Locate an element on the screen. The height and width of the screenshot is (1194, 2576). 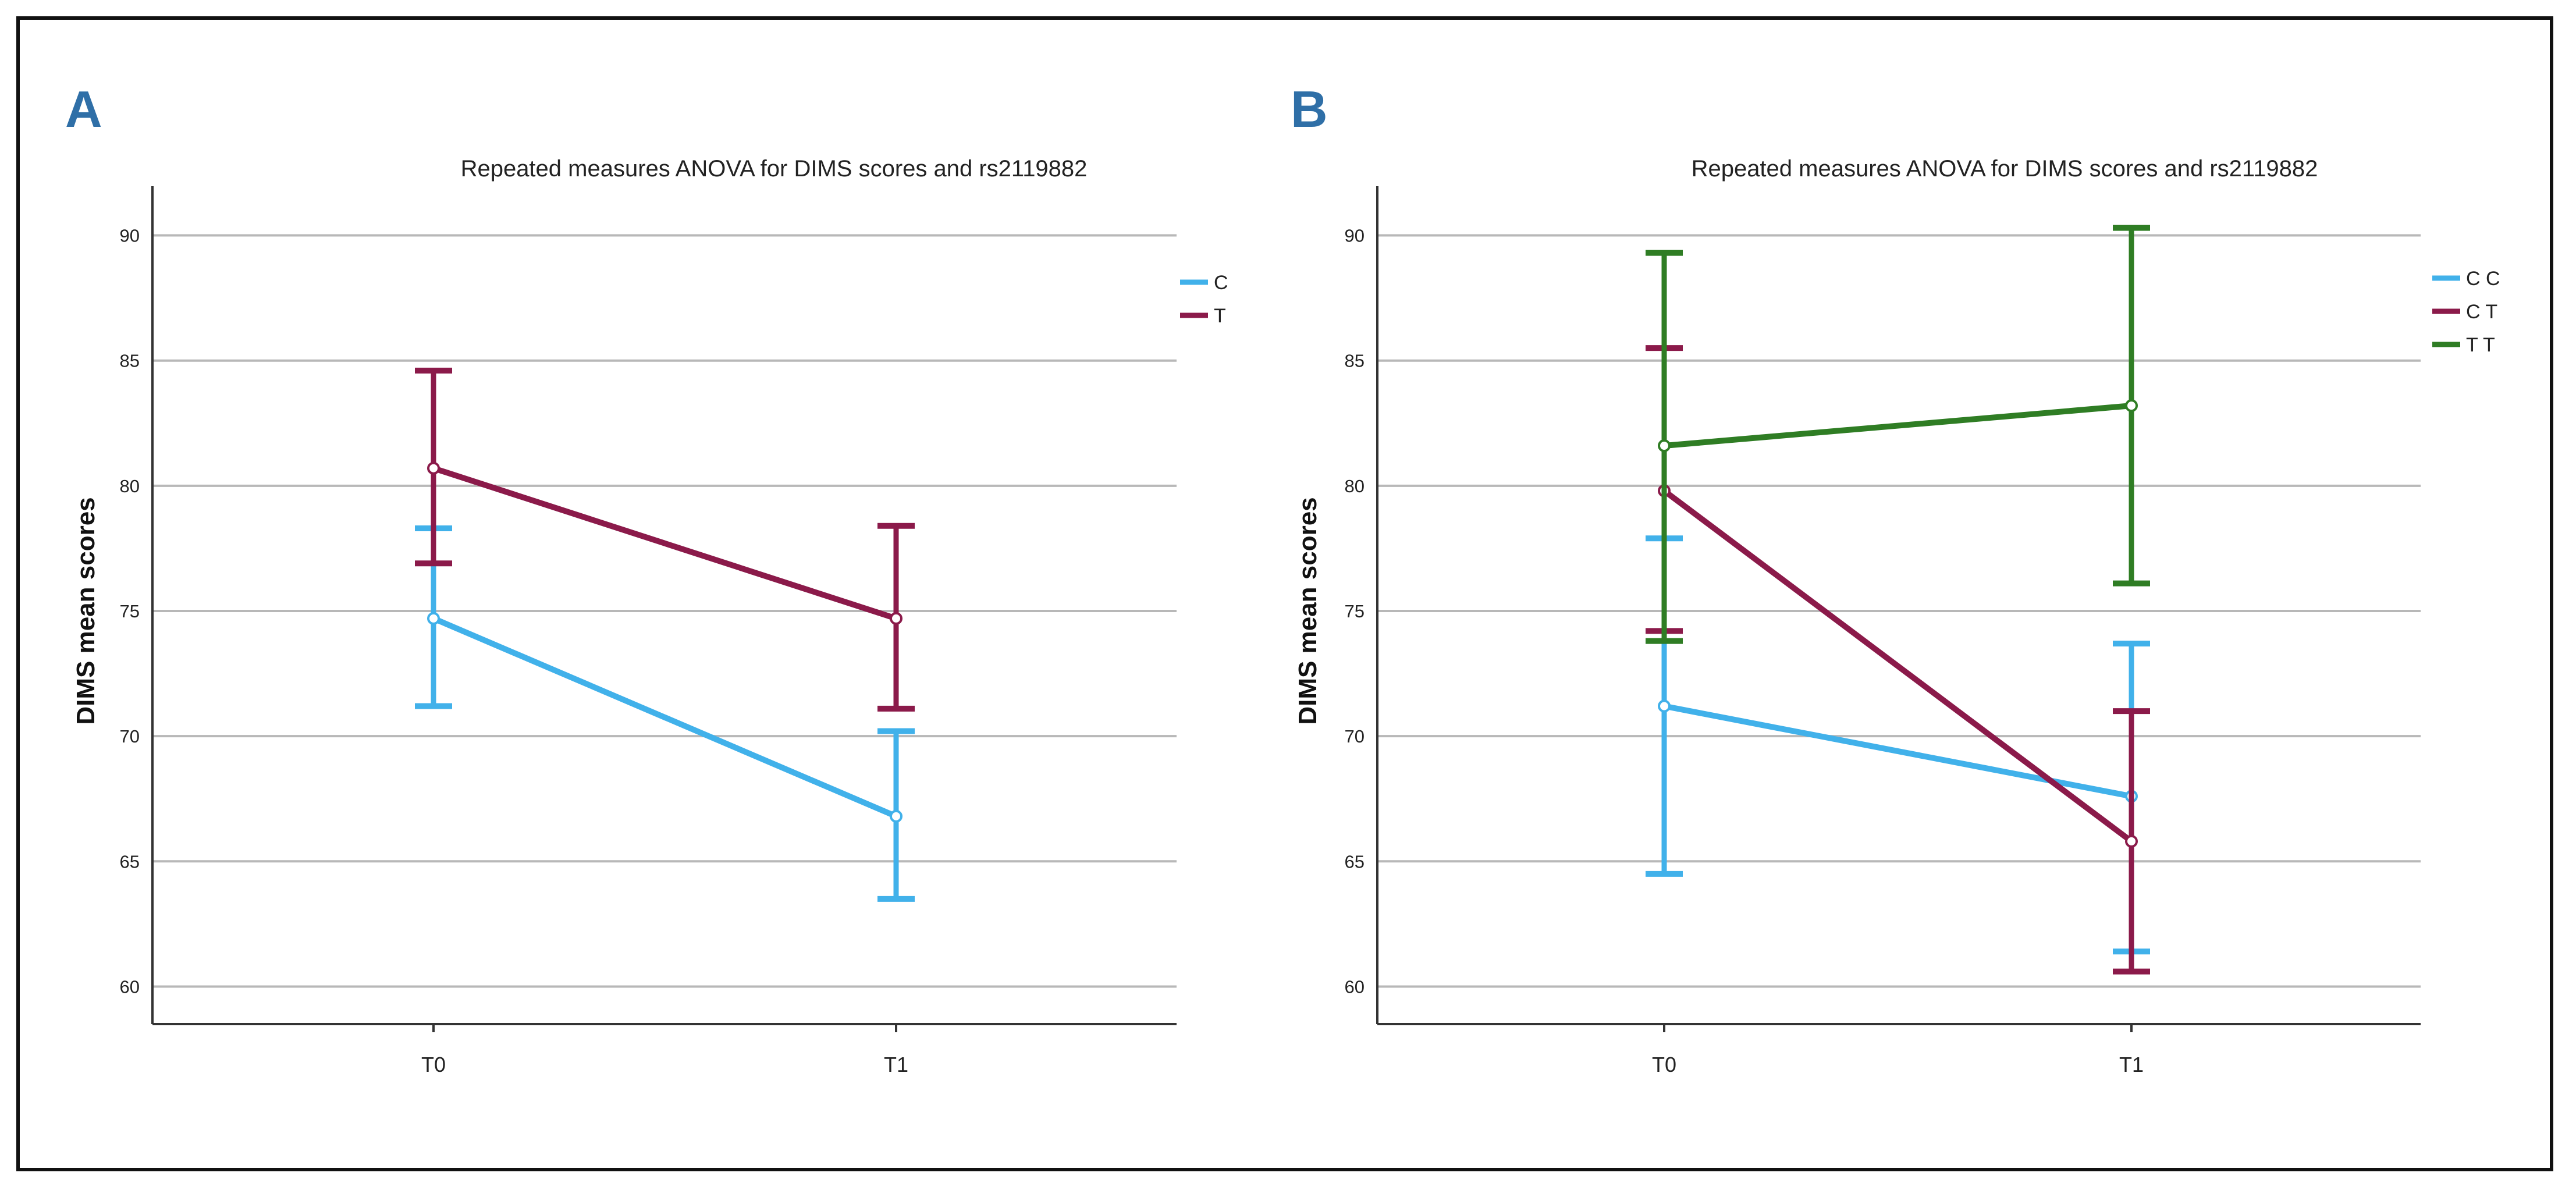
panel-a-y-tick-label-90: 90 is located at coordinates (130, 236).